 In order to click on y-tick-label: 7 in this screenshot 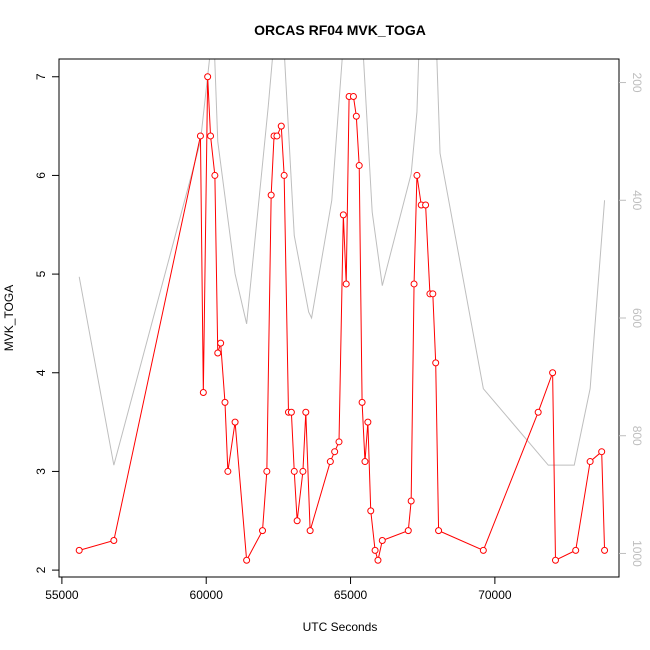, I will do `click(41, 76)`.